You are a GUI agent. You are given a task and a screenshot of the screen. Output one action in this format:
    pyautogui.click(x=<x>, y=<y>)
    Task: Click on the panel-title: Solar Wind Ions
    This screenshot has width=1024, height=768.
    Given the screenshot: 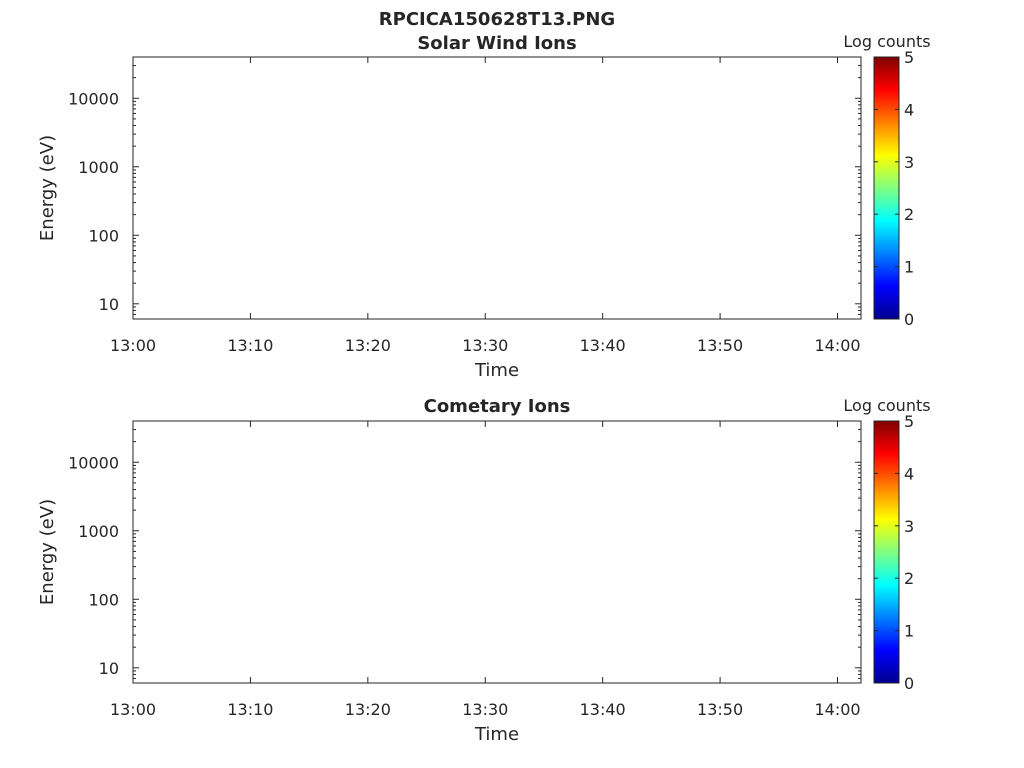 What is the action you would take?
    pyautogui.click(x=496, y=43)
    